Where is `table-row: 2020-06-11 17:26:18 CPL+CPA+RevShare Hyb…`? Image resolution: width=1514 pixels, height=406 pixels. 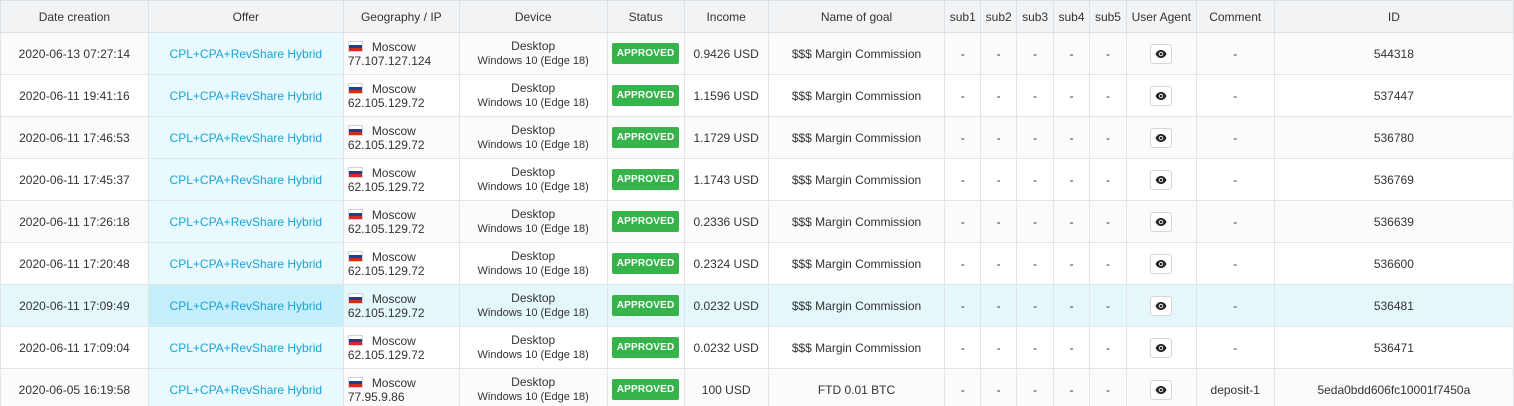 table-row: 2020-06-11 17:26:18 CPL+CPA+RevShare Hyb… is located at coordinates (757, 221).